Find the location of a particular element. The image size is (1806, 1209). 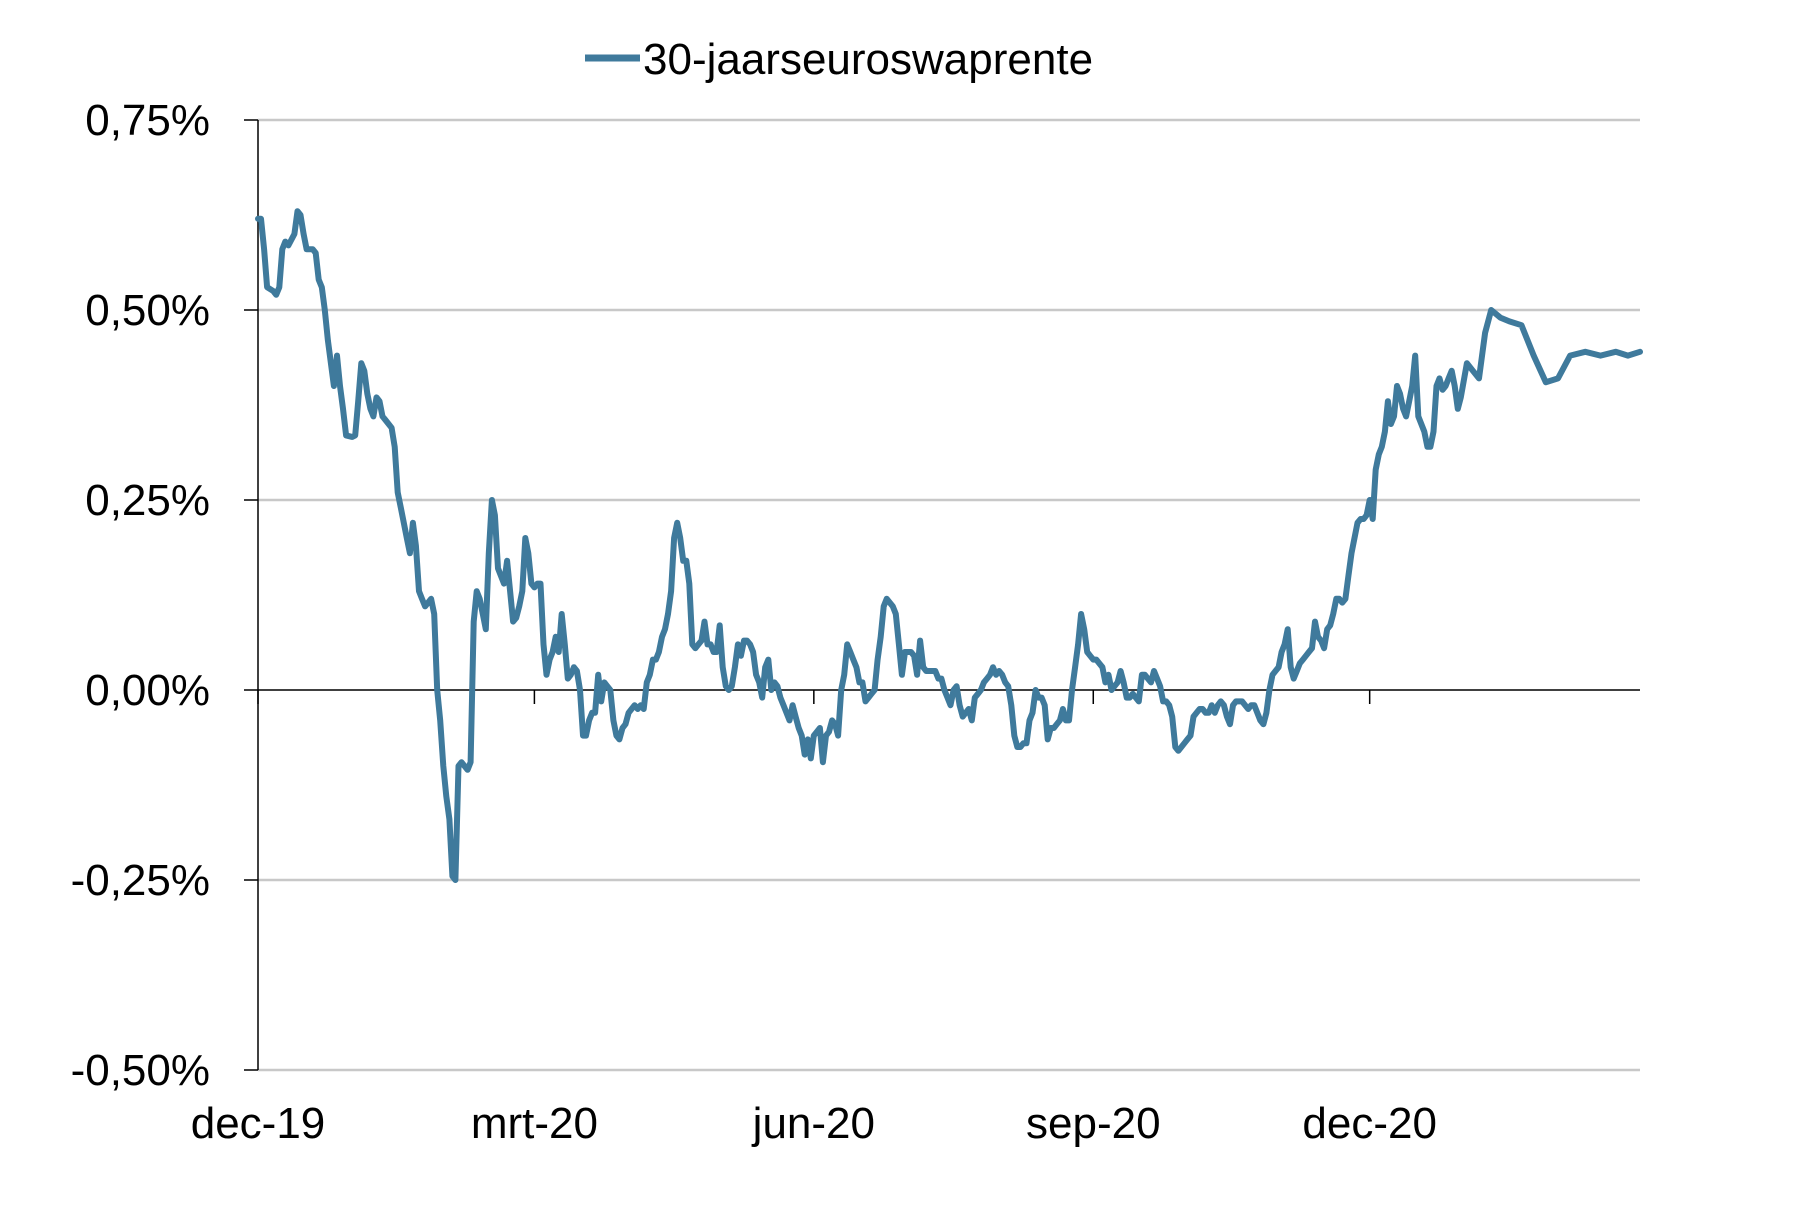

y-tick-label: 0,75% is located at coordinates (147, 120).